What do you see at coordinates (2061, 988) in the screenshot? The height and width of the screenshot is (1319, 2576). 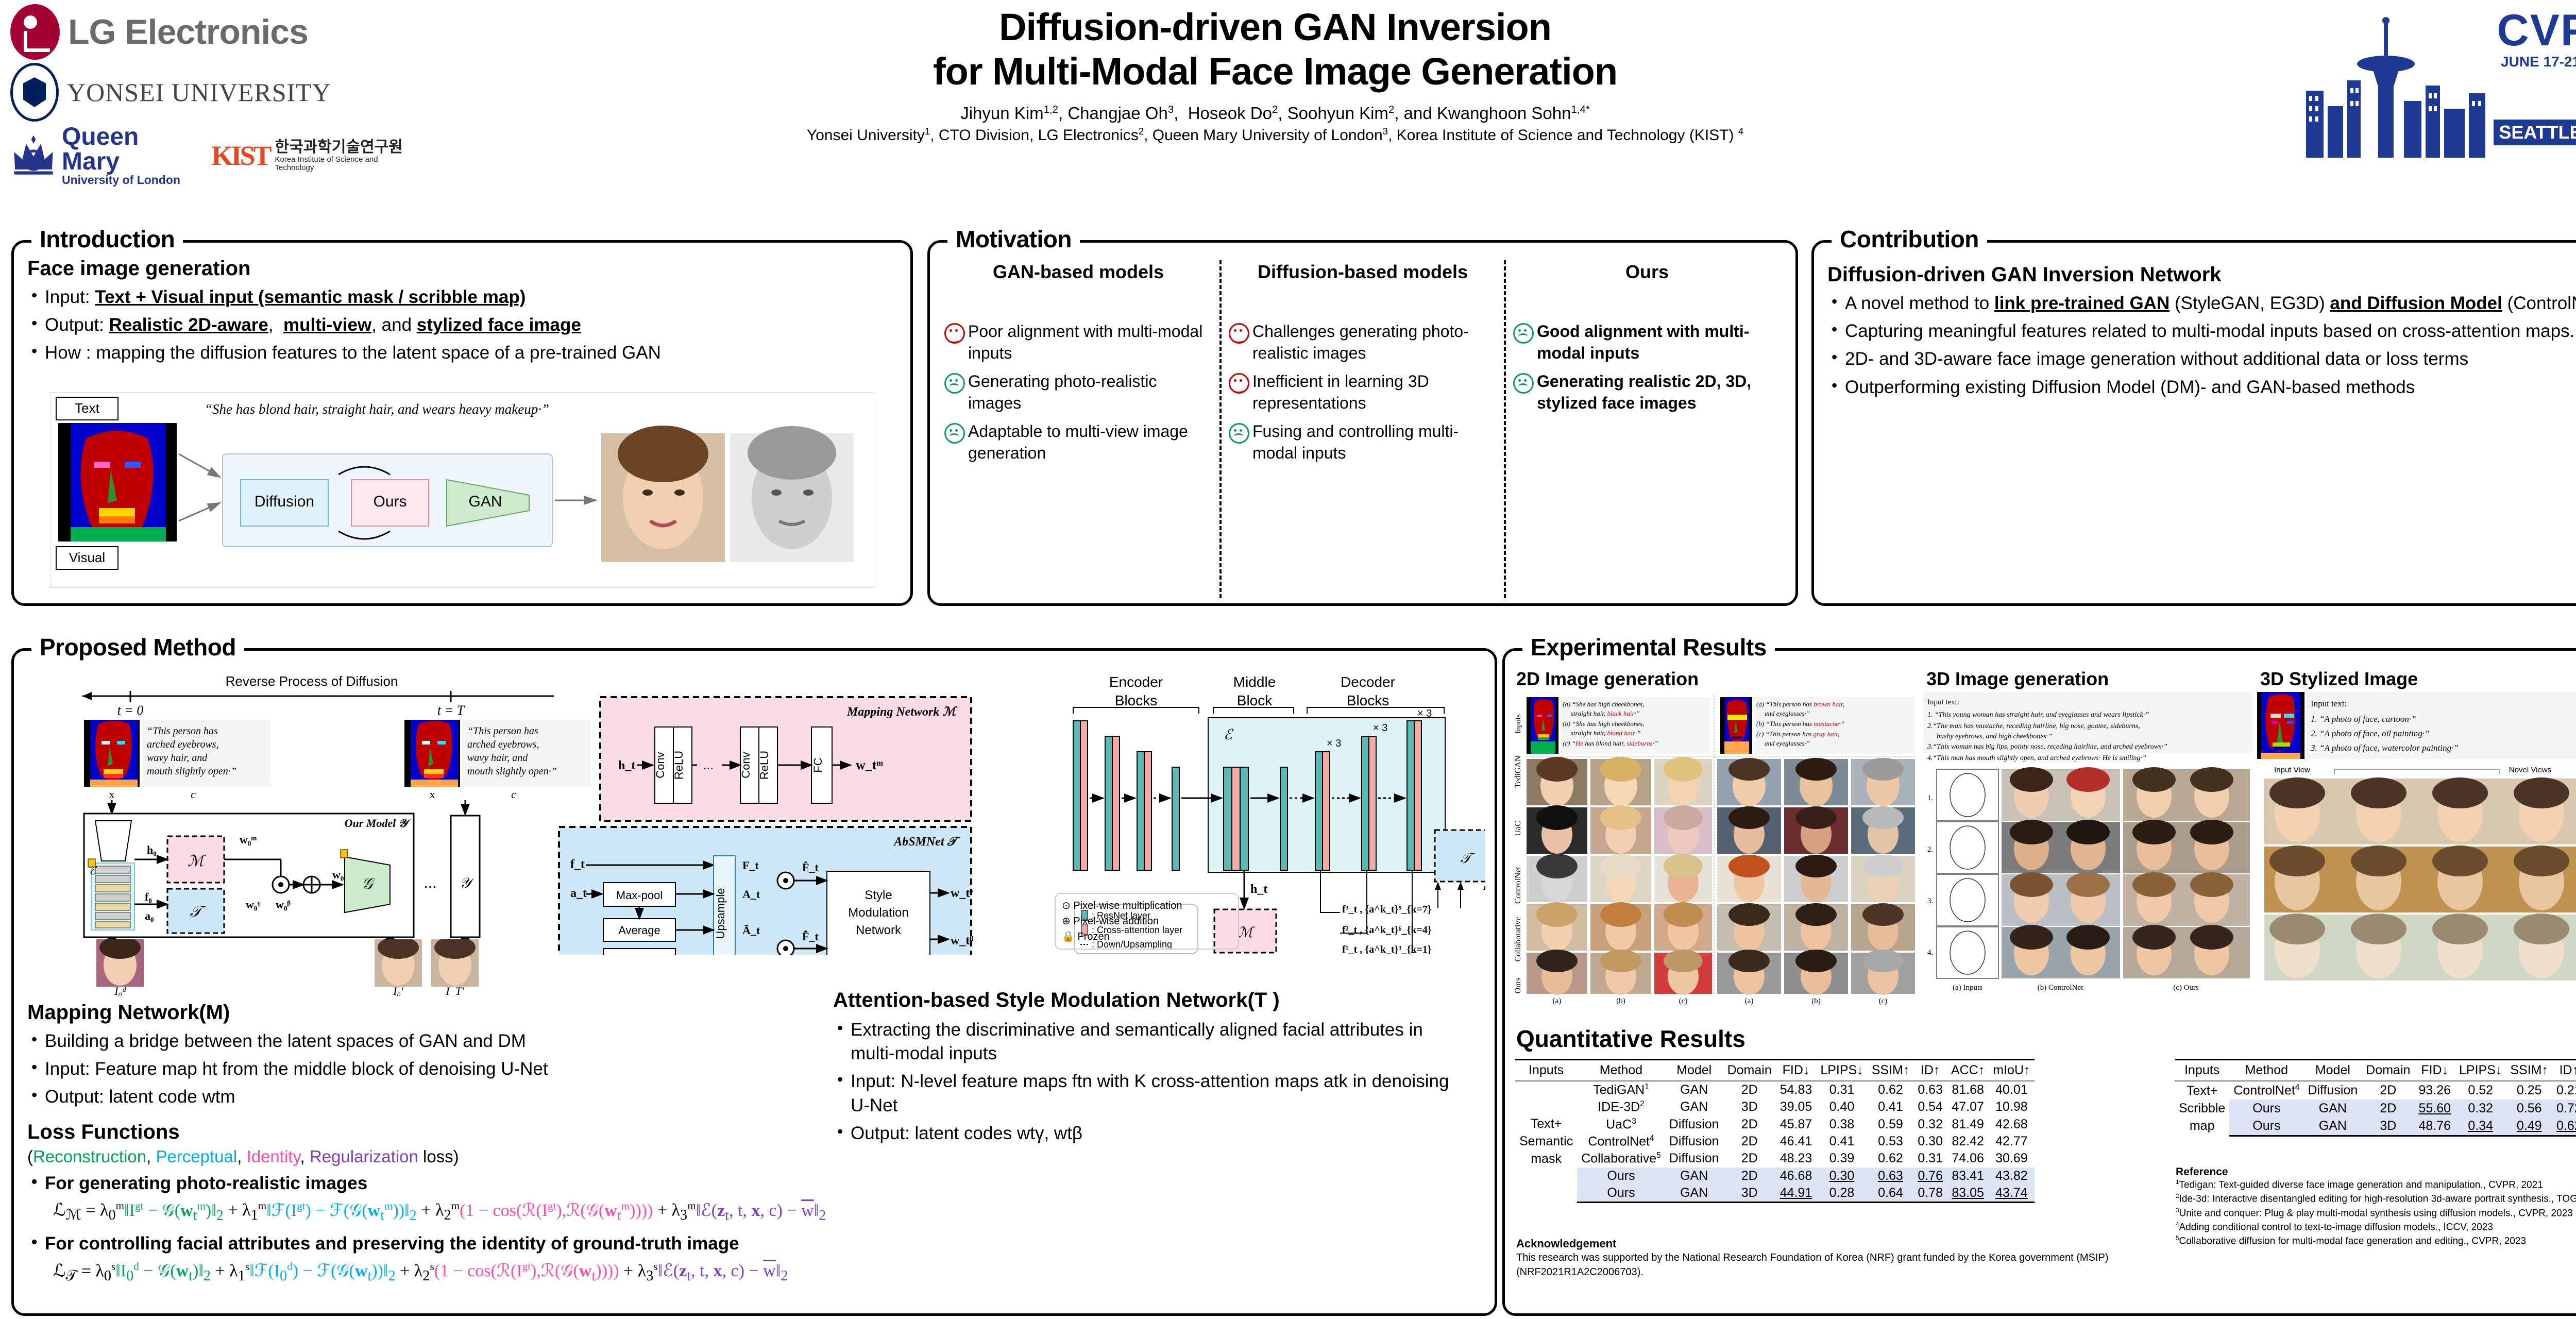 I see `svg-text: (b) ControlNet` at bounding box center [2061, 988].